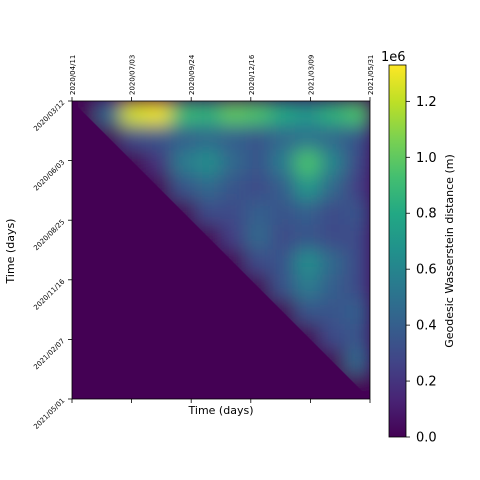 The height and width of the screenshot is (480, 480). What do you see at coordinates (49, 116) in the screenshot?
I see `y-tick-label: 2020/03/12` at bounding box center [49, 116].